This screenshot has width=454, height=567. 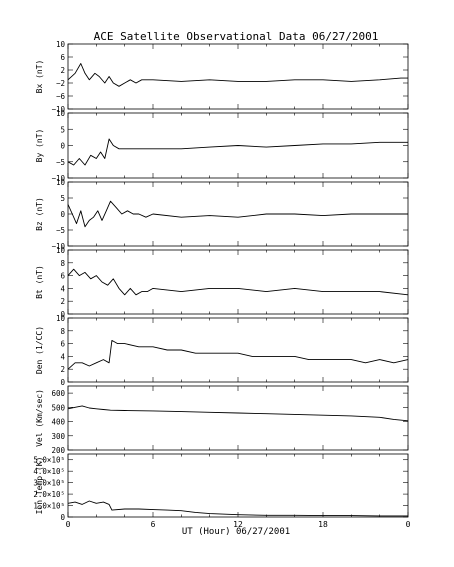 What do you see at coordinates (60, 230) in the screenshot?
I see `bz-ytick-label: −5` at bounding box center [60, 230].